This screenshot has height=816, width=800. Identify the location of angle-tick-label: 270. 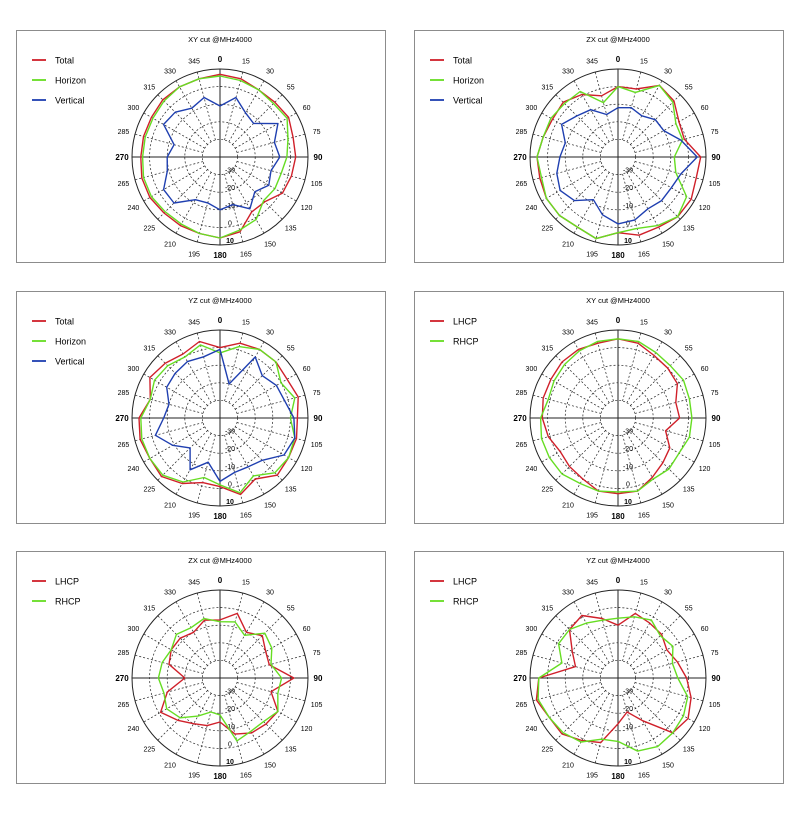
(520, 418).